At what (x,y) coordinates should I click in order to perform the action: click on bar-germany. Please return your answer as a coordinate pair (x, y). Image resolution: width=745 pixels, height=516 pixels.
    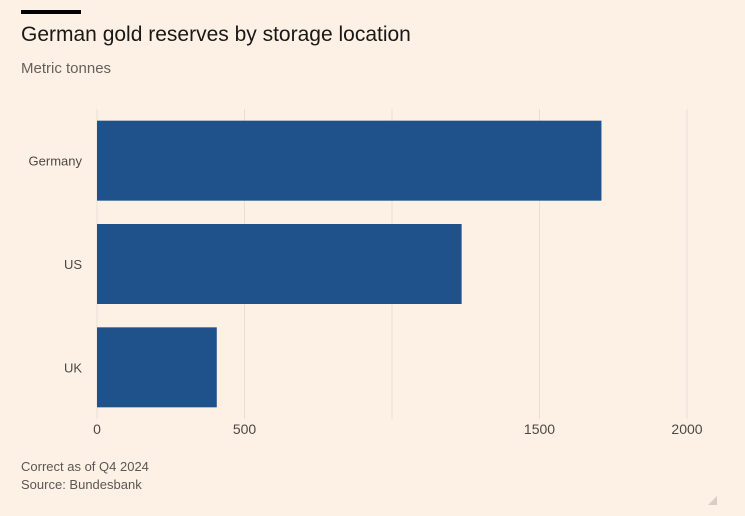
    Looking at the image, I should click on (349, 160).